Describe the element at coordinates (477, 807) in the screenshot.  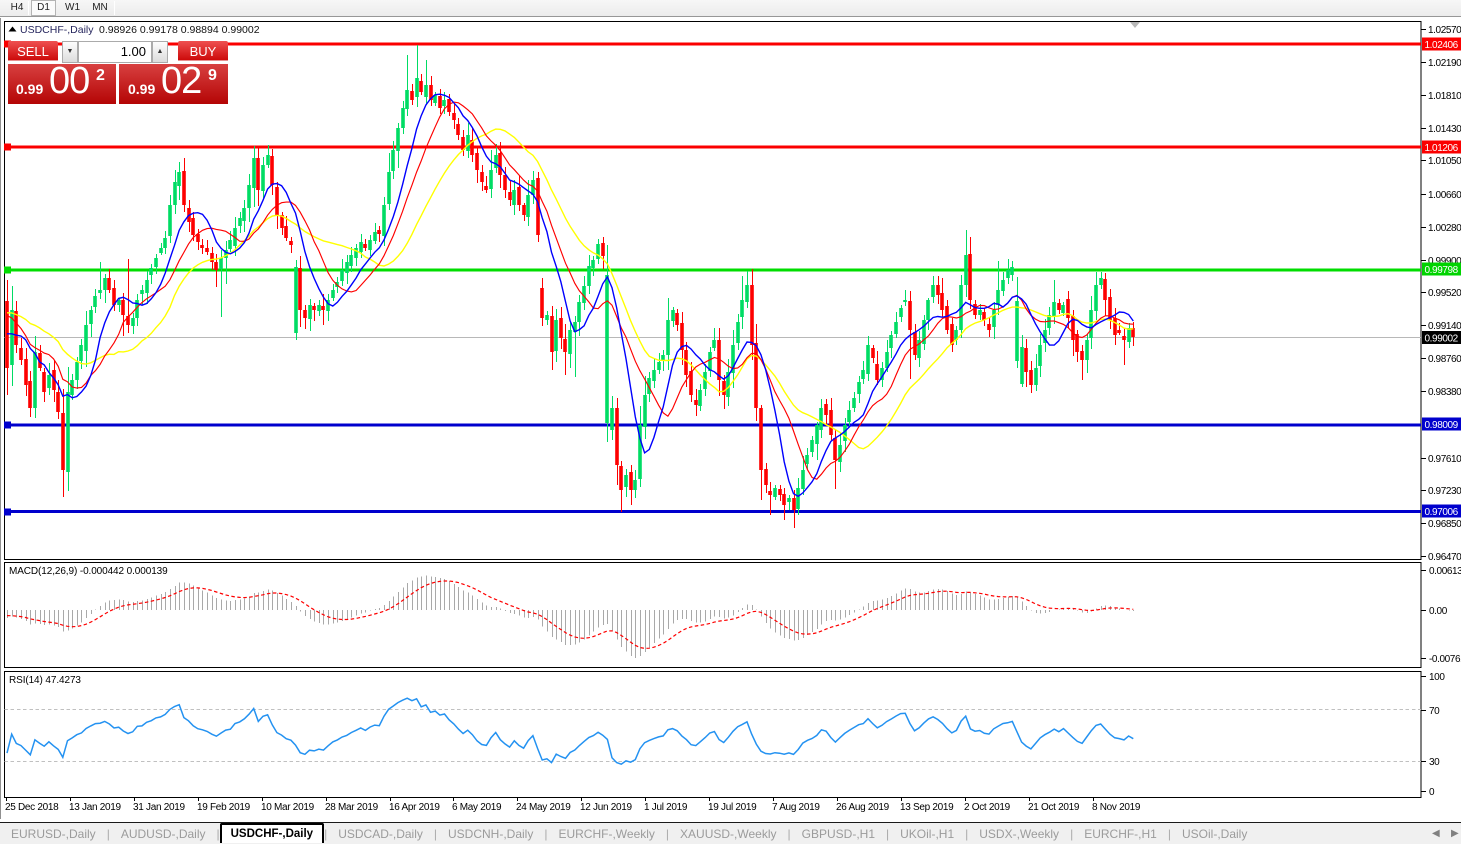
I see `svg-text: 6 May 2019` at that location.